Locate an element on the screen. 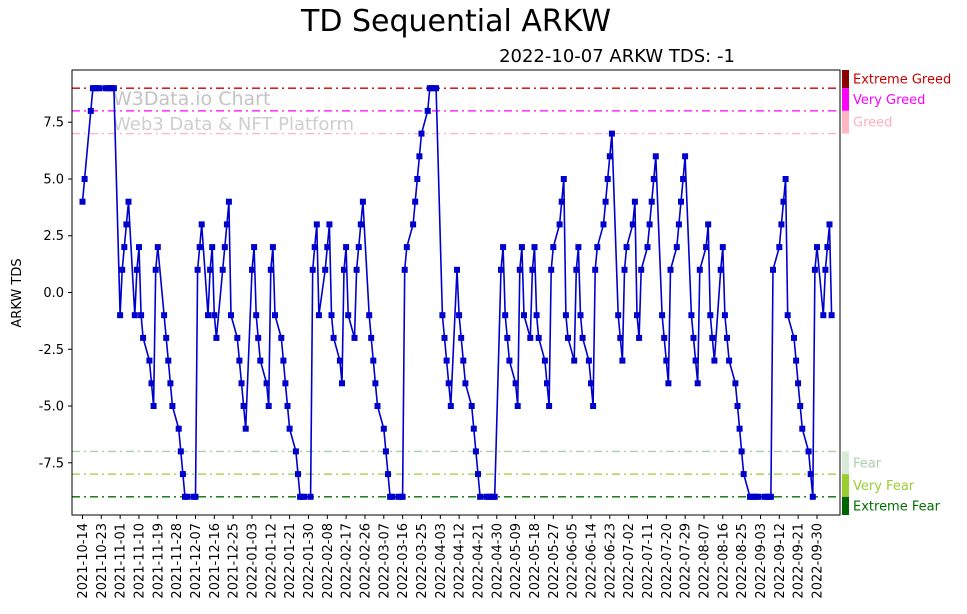 Image resolution: width=967 pixels, height=614 pixels. x-tick-label: 2021-11-19 is located at coordinates (158, 561).